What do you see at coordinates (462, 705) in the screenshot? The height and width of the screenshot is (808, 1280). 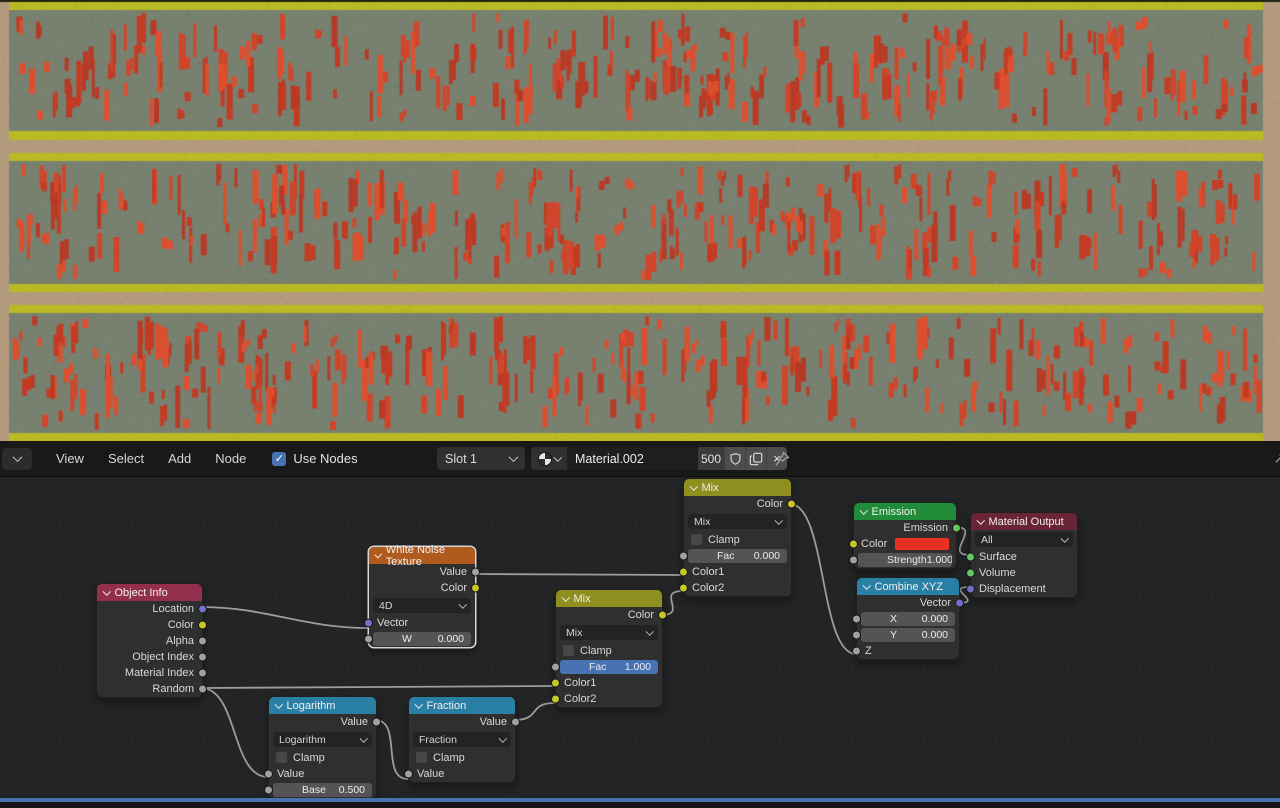 I see `node-header-fraction: Fraction` at bounding box center [462, 705].